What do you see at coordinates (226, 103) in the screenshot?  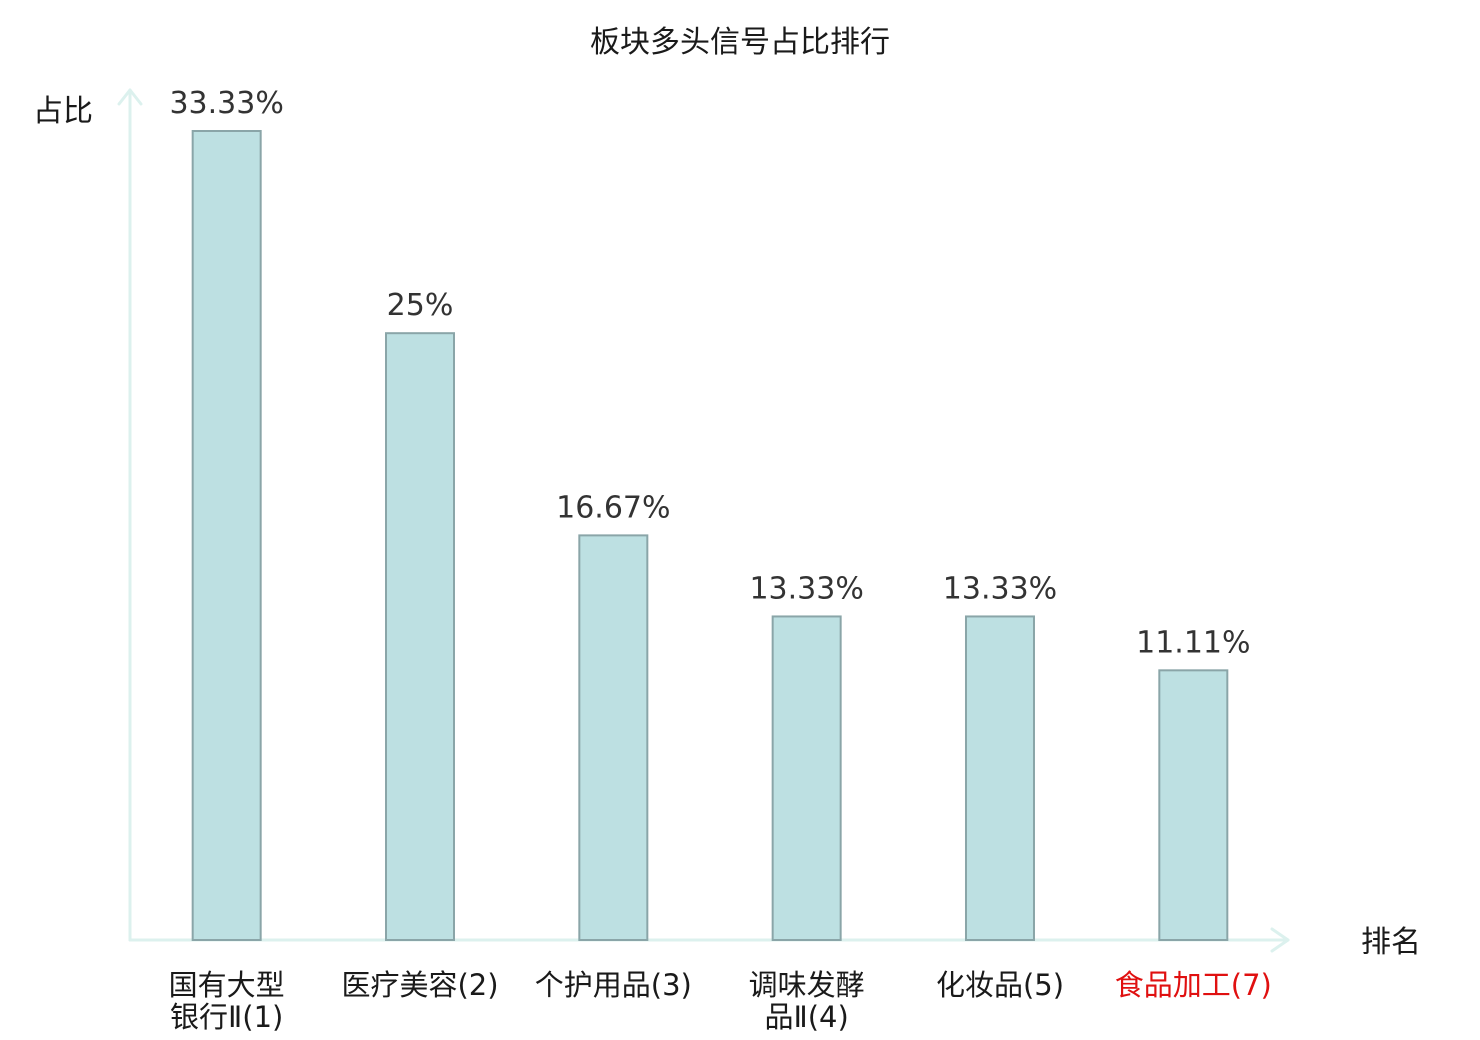 I see `data-label: 33.33%` at bounding box center [226, 103].